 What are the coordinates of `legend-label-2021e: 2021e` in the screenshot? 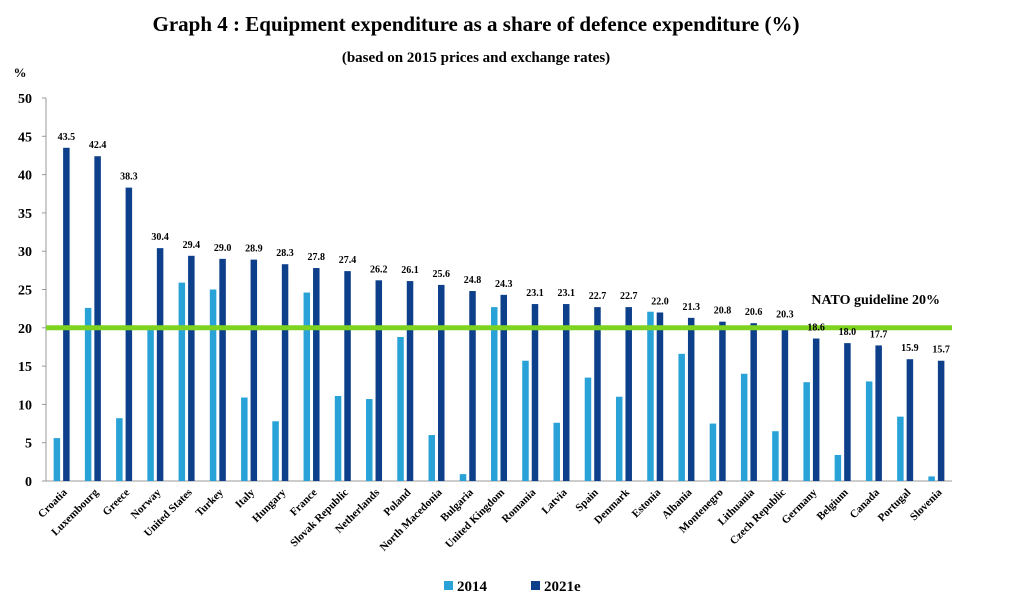 It's located at (562, 587).